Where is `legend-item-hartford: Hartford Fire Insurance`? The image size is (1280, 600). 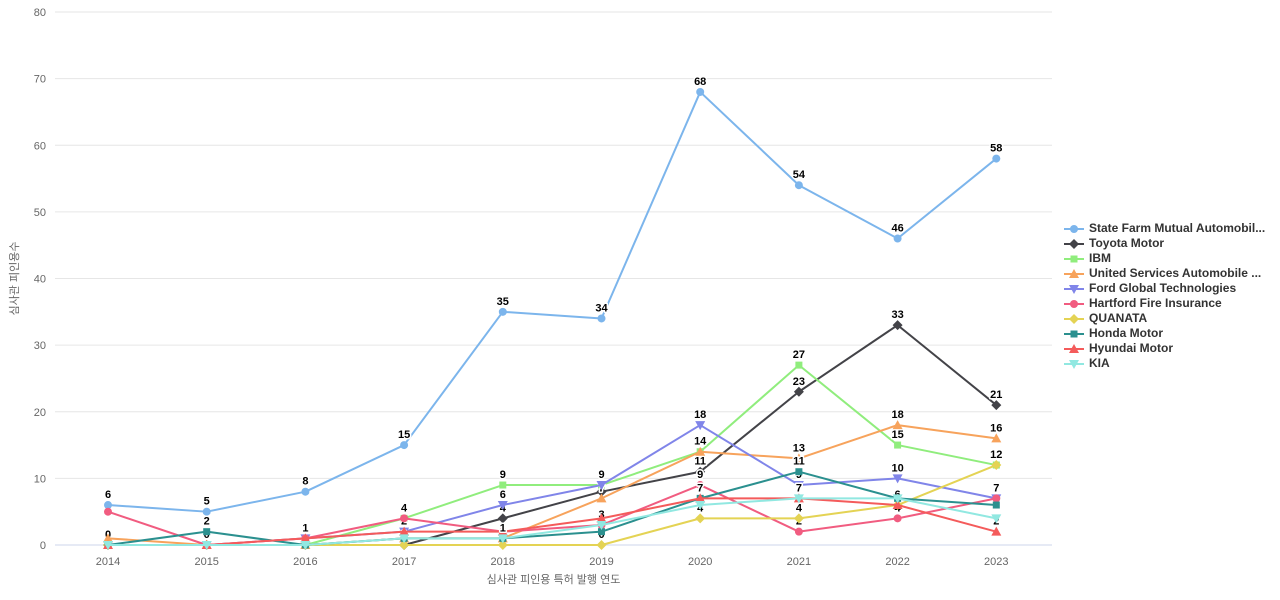 legend-item-hartford: Hartford Fire Insurance is located at coordinates (1164, 303).